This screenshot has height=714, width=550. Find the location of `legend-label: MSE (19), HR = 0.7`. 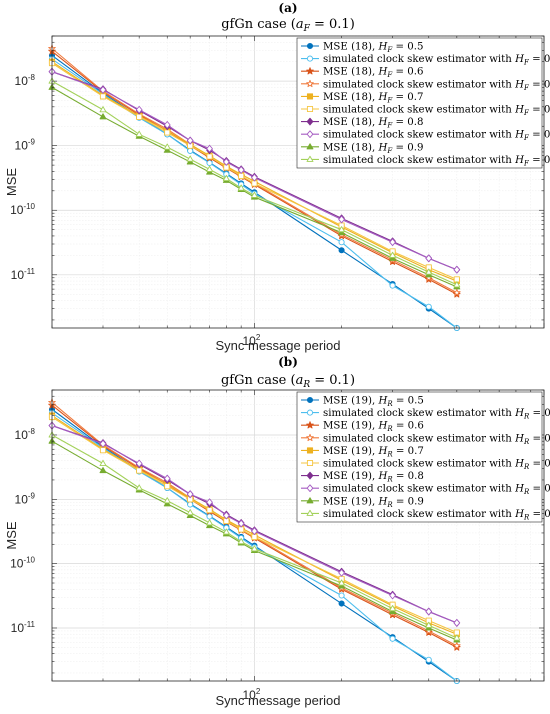

legend-label: MSE (19), HR = 0.7 is located at coordinates (373, 452).